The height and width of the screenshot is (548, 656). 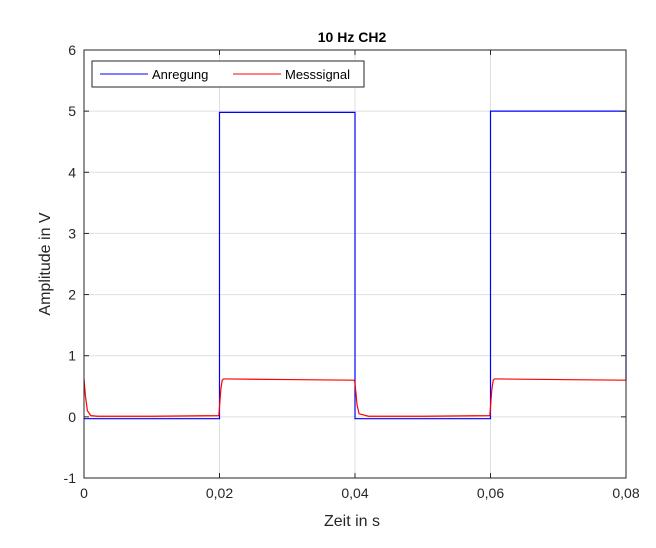 What do you see at coordinates (490, 493) in the screenshot?
I see `x-tick-label: 0,06` at bounding box center [490, 493].